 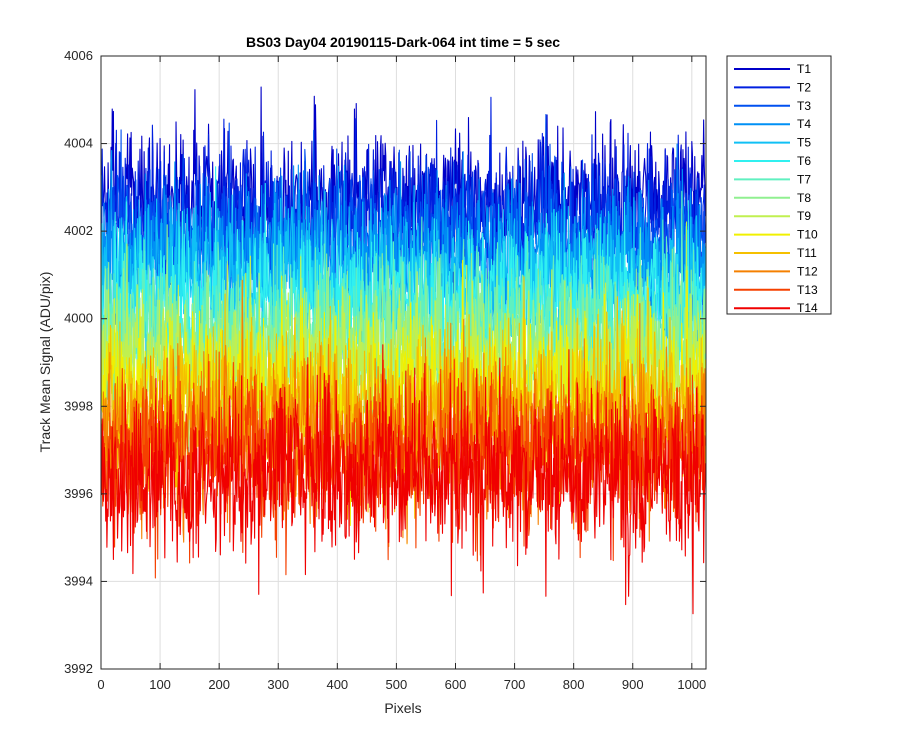 I want to click on x-tick-label: 100, so click(x=160, y=684).